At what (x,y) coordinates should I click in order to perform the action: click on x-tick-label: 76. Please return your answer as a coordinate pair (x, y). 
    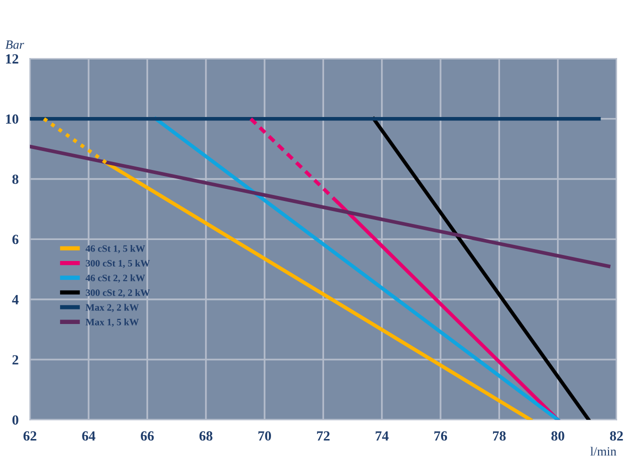
    Looking at the image, I should click on (441, 436).